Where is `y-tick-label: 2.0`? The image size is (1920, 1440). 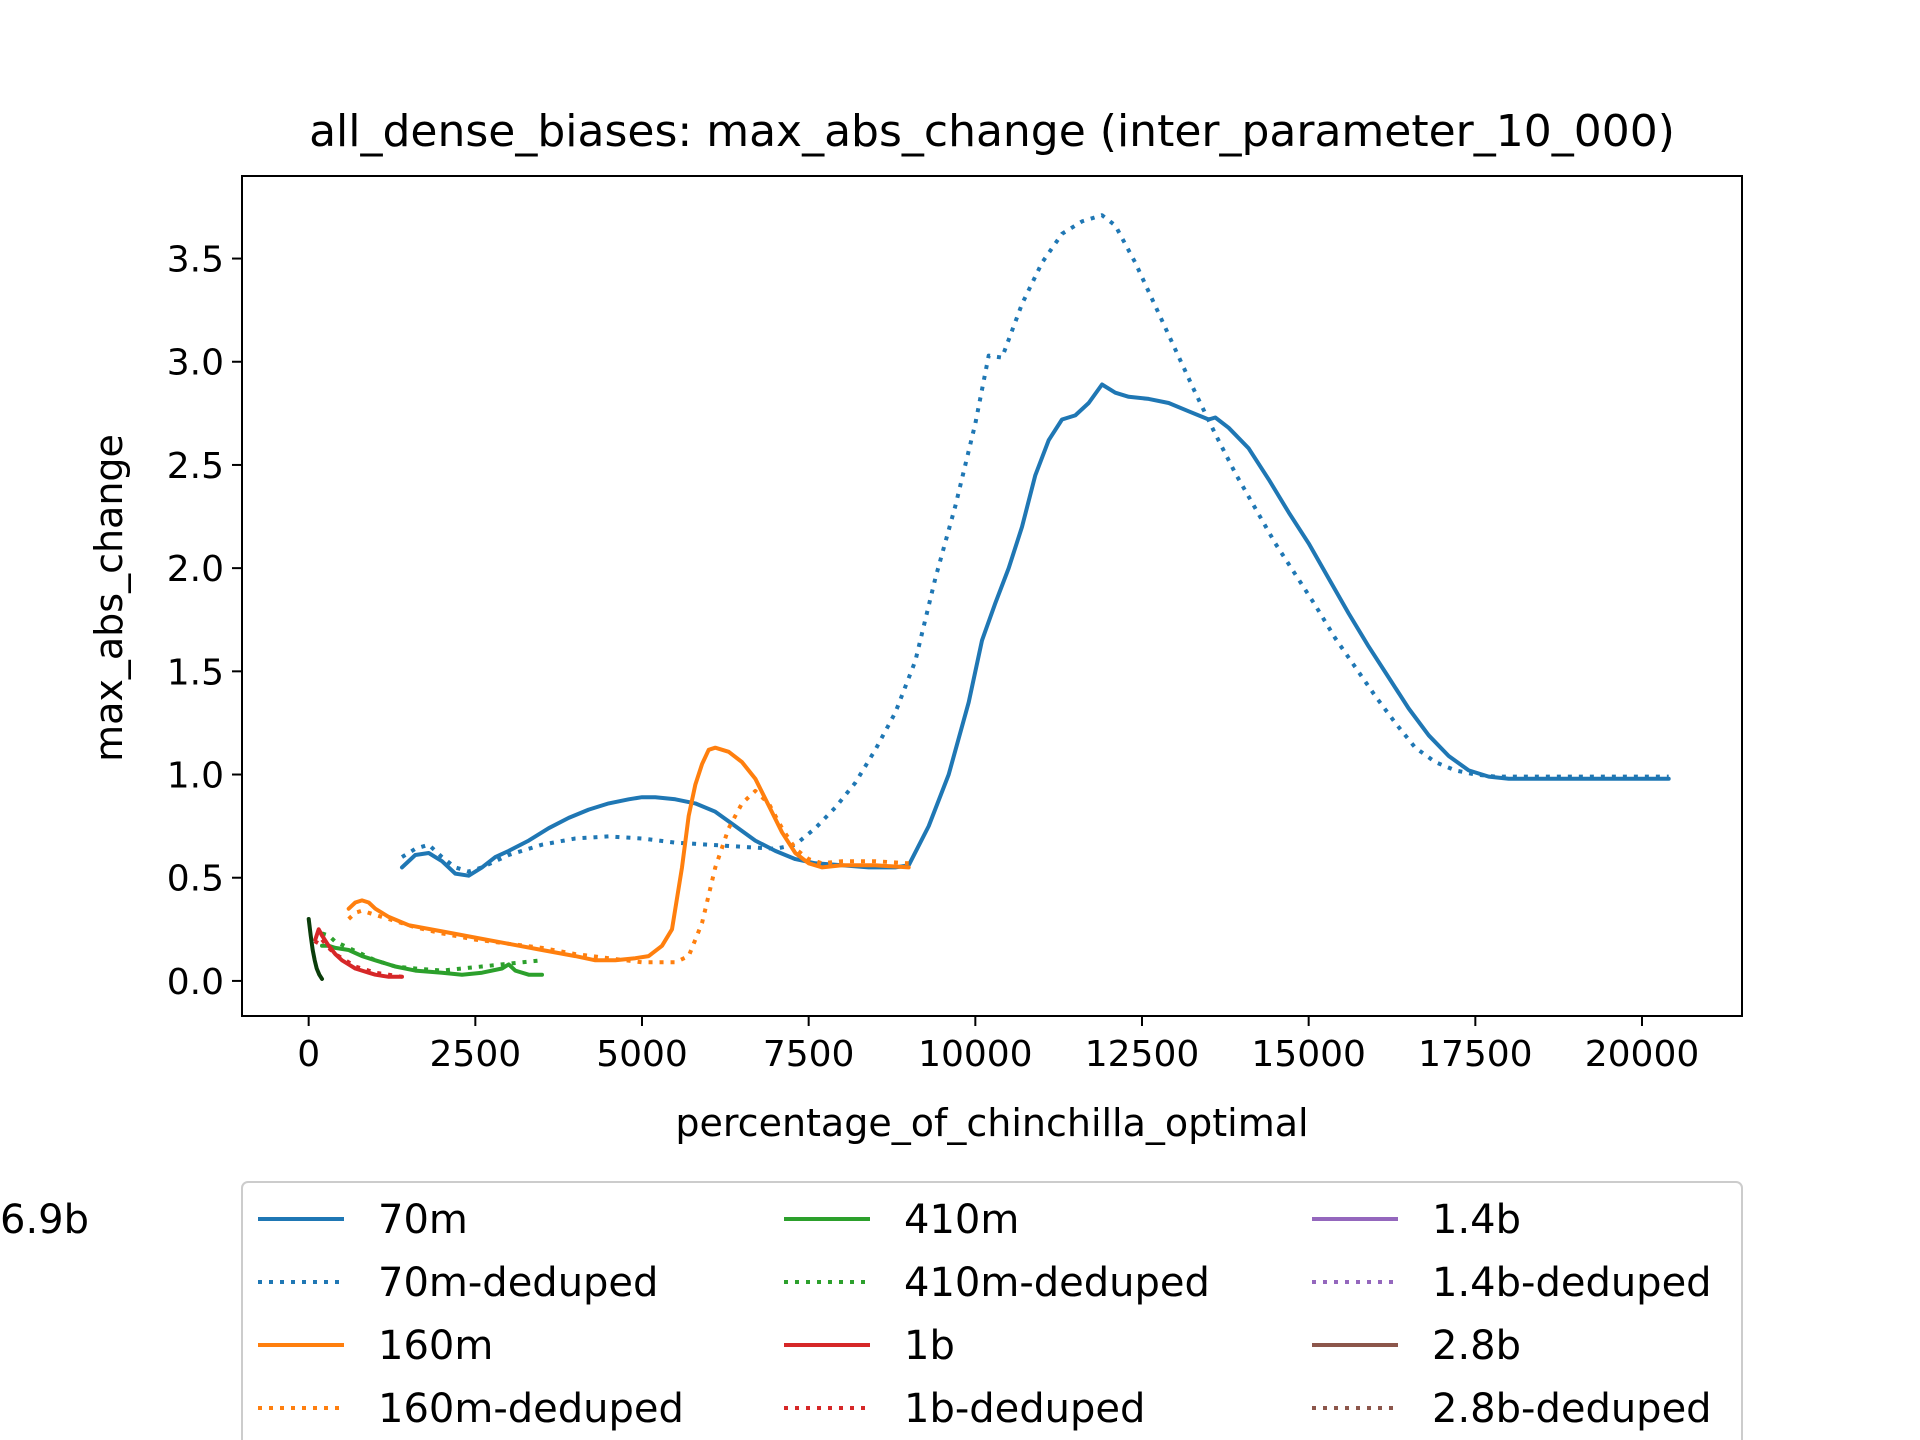
y-tick-label: 2.0 is located at coordinates (195, 569).